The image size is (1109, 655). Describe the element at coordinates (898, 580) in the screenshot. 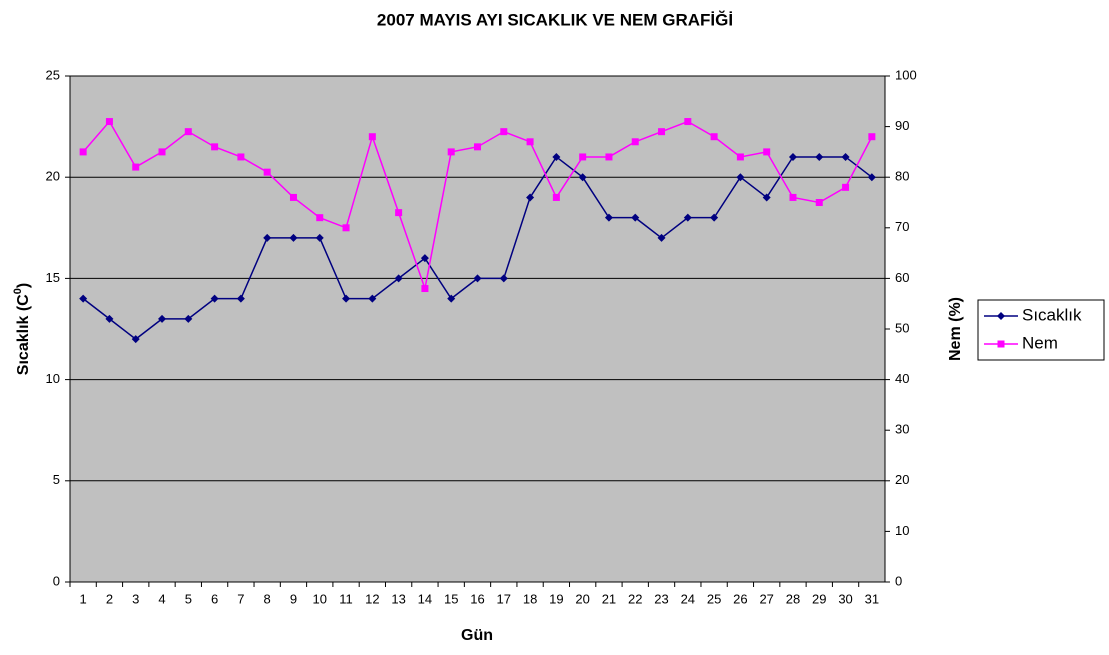

I see `y2-tick-label: 0` at that location.